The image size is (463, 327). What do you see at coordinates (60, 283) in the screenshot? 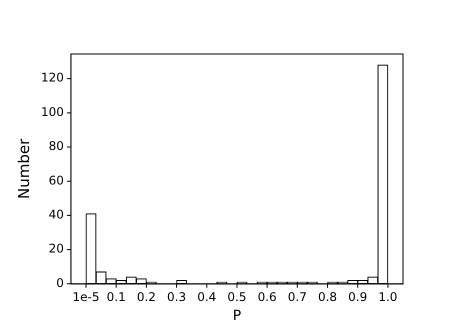
I see `y-tick-label: 0` at bounding box center [60, 283].